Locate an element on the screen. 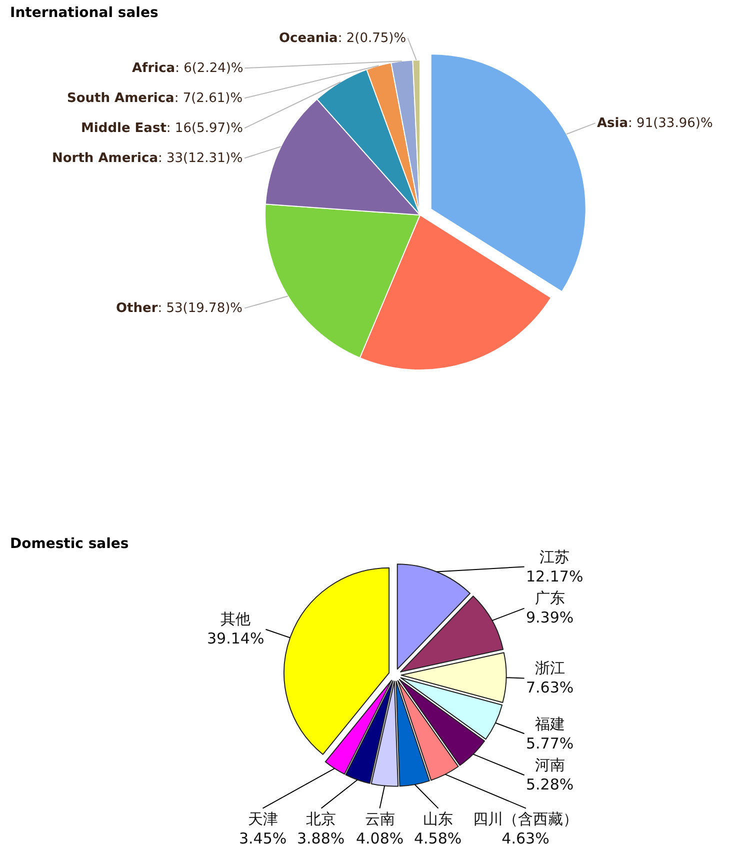 Image resolution: width=750 pixels, height=867 pixels. slice-label: 广东 is located at coordinates (549, 598).